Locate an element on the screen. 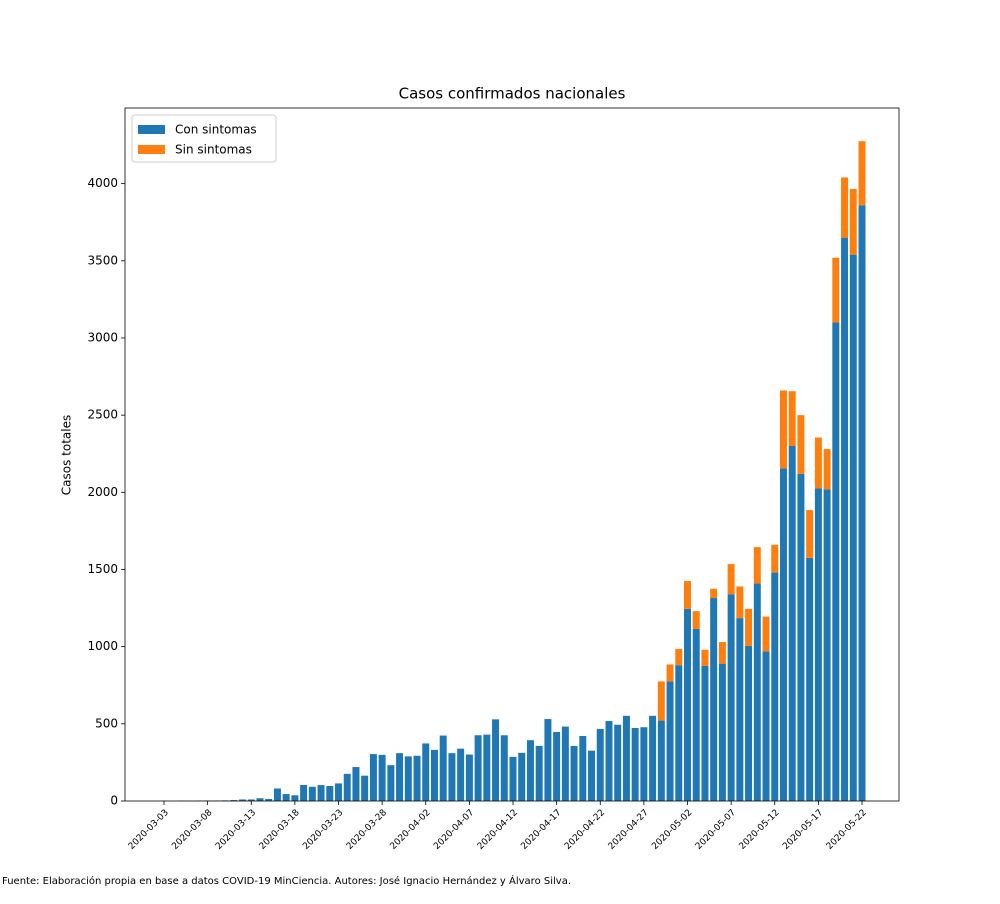 The image size is (1000, 904). y-tick-label: 0 is located at coordinates (114, 801).